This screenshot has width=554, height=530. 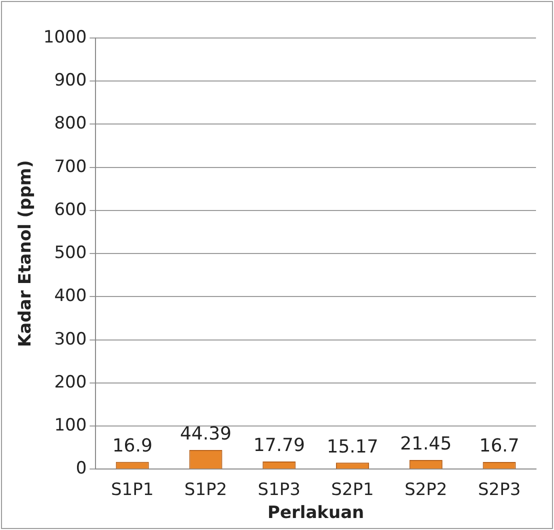 I want to click on y-tick-label: 600, so click(x=70, y=210).